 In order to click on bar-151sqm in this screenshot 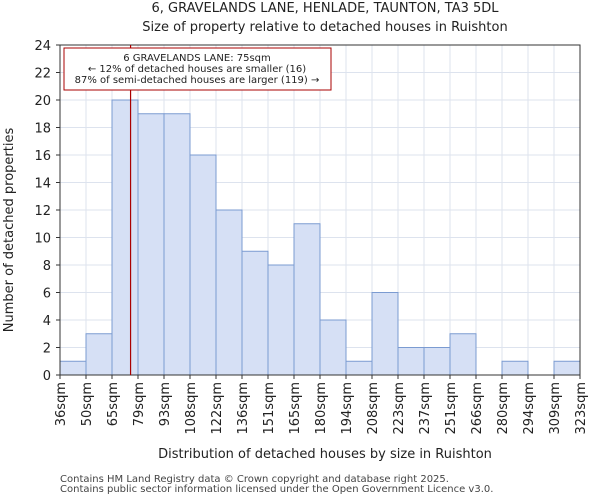, I will do `click(281, 320)`.